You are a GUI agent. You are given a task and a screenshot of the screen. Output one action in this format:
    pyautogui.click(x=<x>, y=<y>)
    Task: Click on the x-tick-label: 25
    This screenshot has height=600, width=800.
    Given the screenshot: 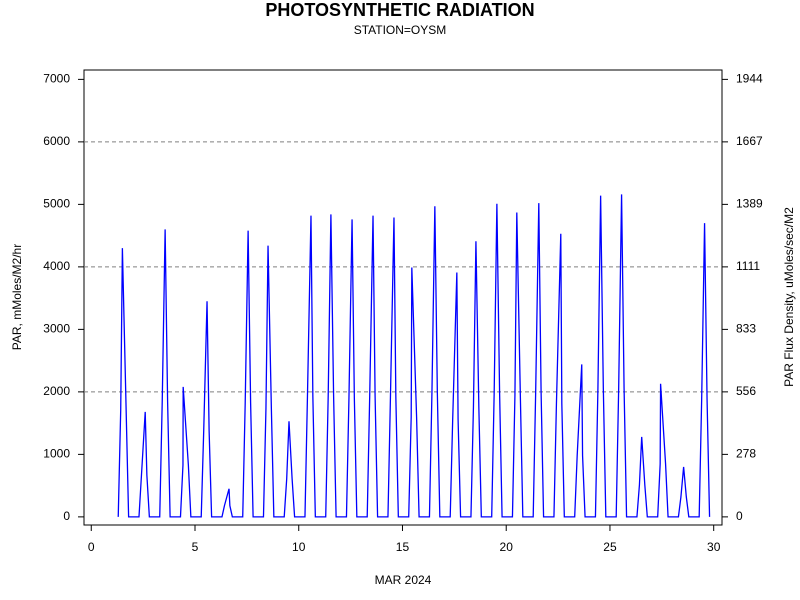 What is the action you would take?
    pyautogui.click(x=610, y=547)
    